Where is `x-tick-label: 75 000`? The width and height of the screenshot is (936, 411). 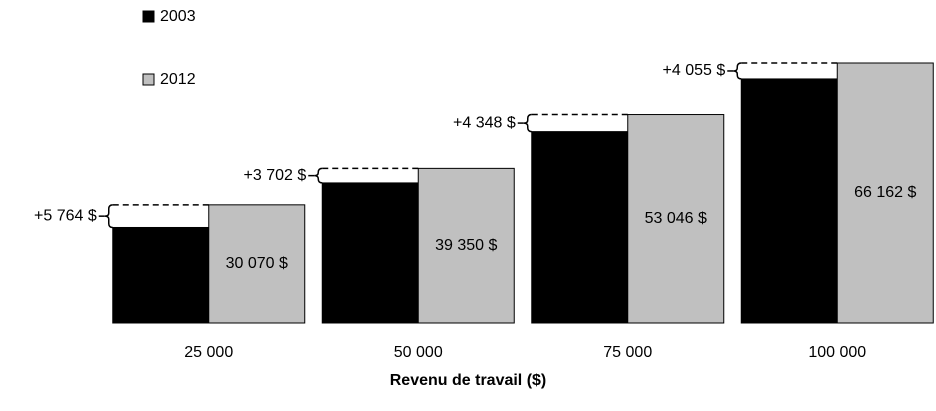 x-tick-label: 75 000 is located at coordinates (627, 352).